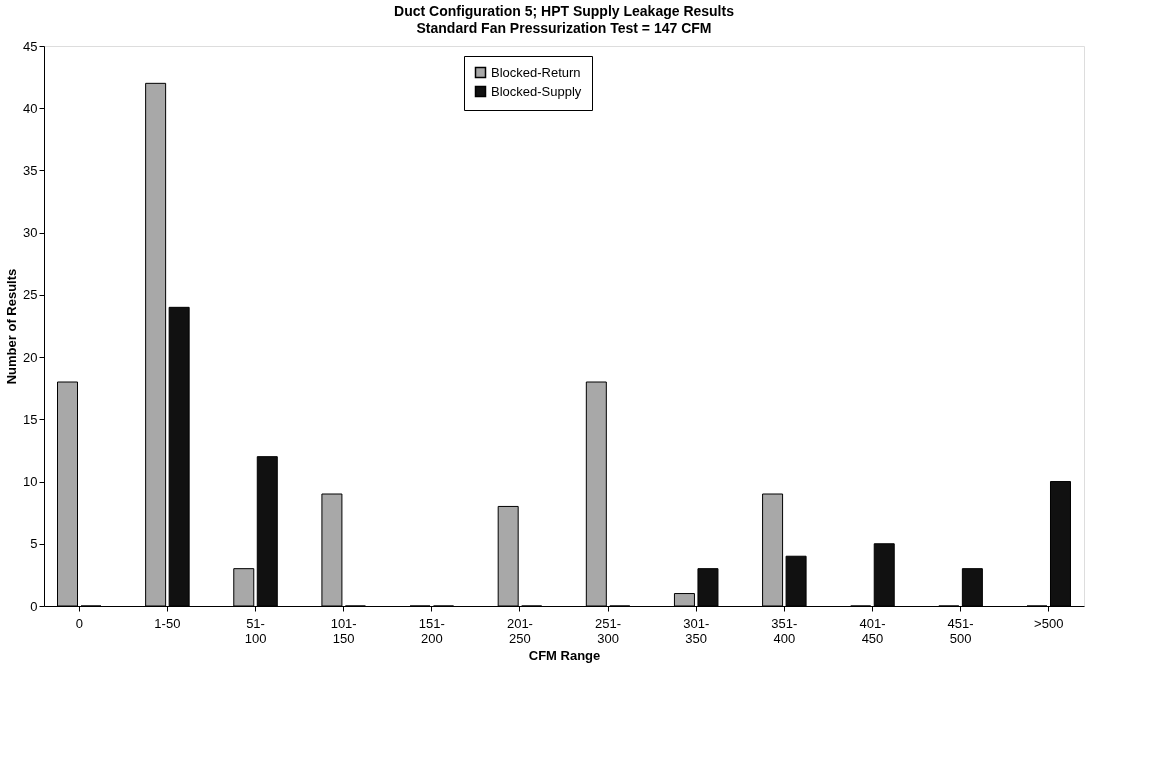 Image resolution: width=1161 pixels, height=775 pixels. Describe the element at coordinates (30, 295) in the screenshot. I see `y-tick-label: 25` at that location.